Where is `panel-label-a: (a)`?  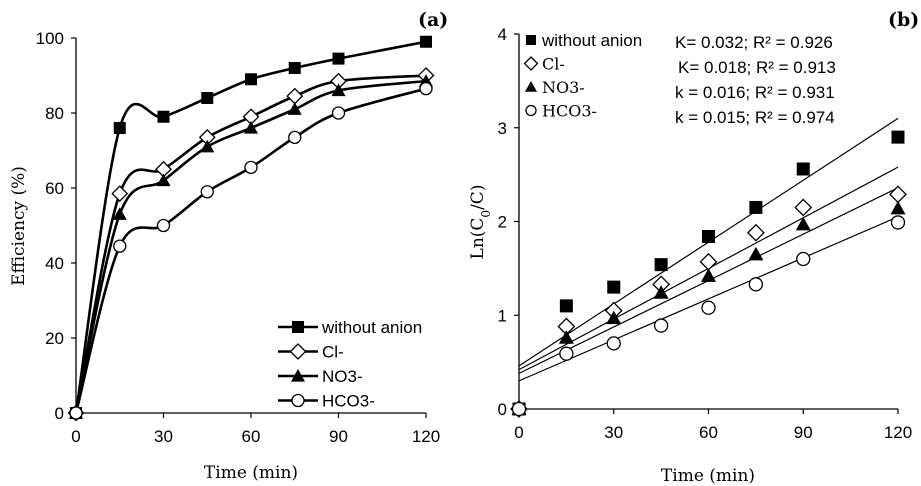 panel-label-a: (a) is located at coordinates (433, 20).